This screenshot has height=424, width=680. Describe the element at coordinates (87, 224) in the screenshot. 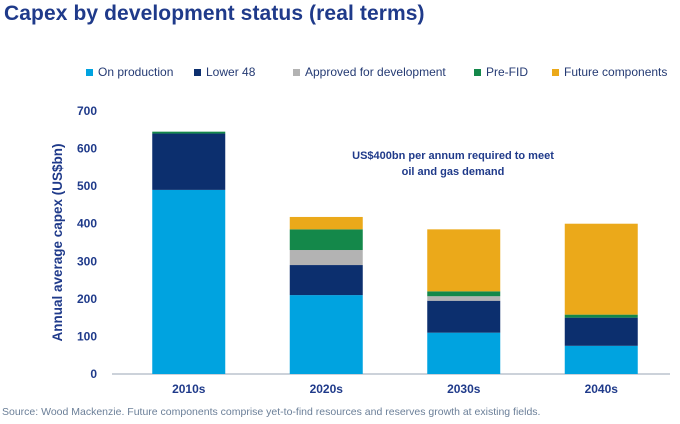

I see `y-tick-label: 400` at that location.